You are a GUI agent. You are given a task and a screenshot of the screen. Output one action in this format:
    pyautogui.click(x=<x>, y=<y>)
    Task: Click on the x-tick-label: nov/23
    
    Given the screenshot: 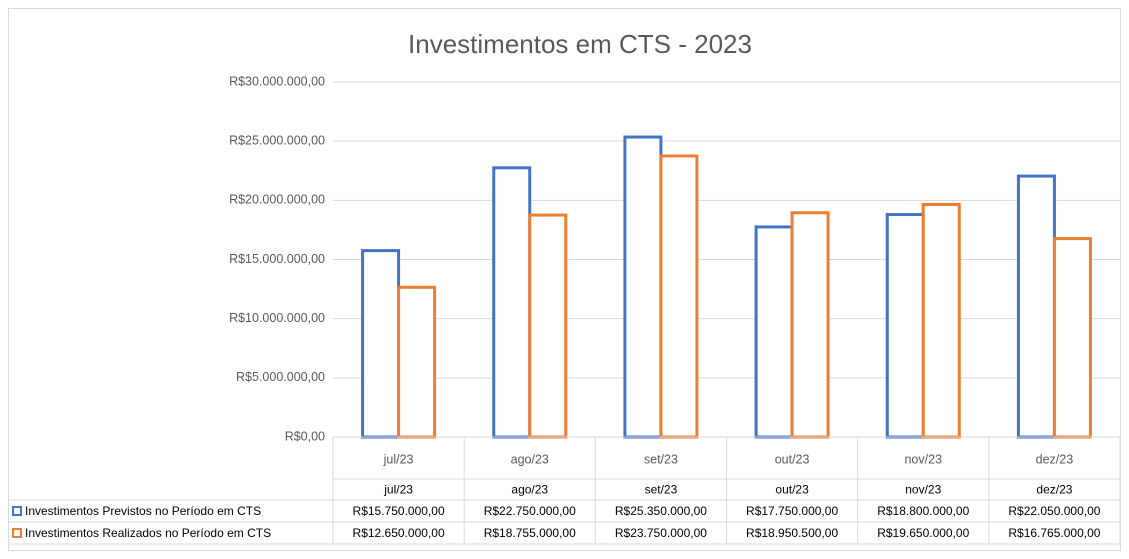 What is the action you would take?
    pyautogui.click(x=923, y=459)
    